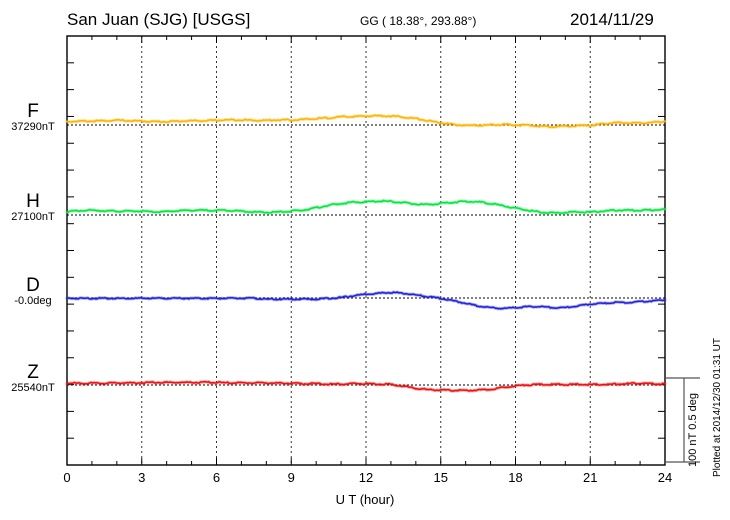  What do you see at coordinates (693, 411) in the screenshot?
I see `scale-bar-deg: 0.5 deg` at bounding box center [693, 411].